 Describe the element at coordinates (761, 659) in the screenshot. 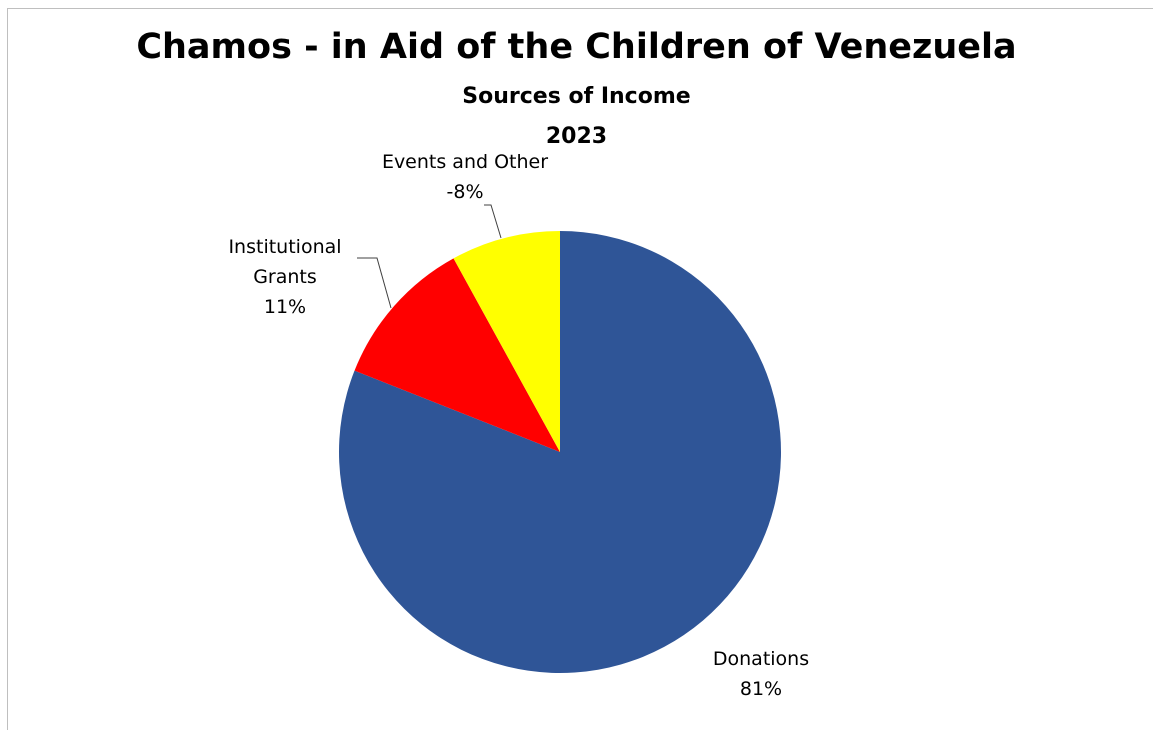

I see `slice-label-donations-name: Donations` at that location.